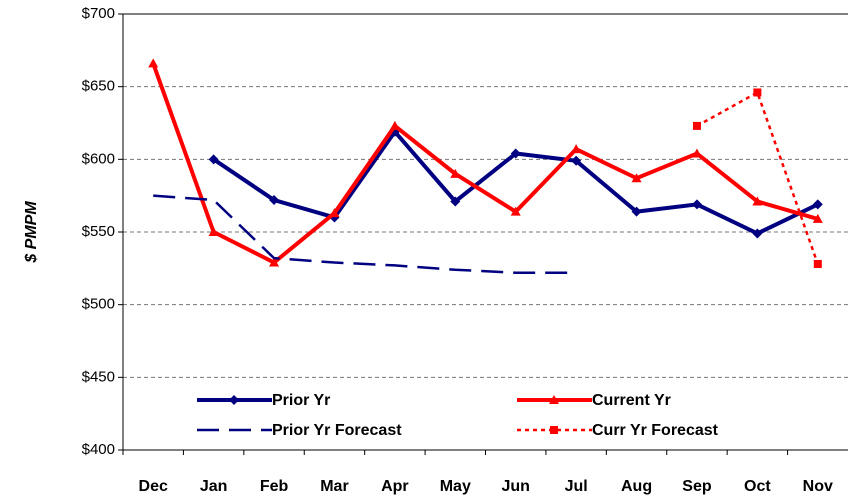 The width and height of the screenshot is (854, 502). I want to click on x-tick-label: Jan, so click(214, 486).